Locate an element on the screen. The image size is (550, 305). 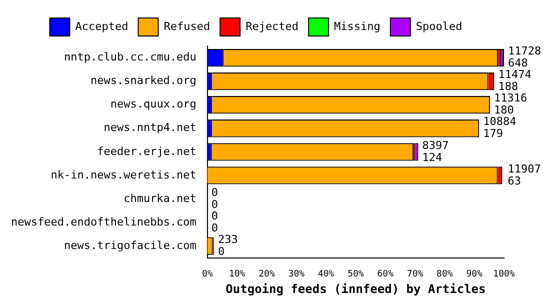
legend-label: Rejected is located at coordinates (272, 26).